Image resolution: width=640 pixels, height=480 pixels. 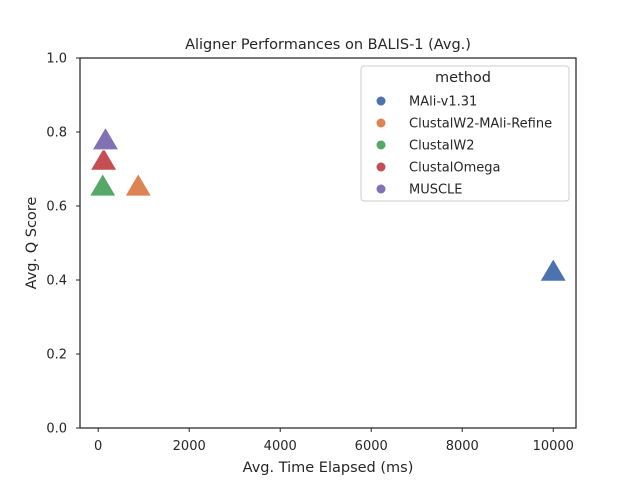 What do you see at coordinates (32, 243) in the screenshot?
I see `y-axis-label: Avg. Q Score` at bounding box center [32, 243].